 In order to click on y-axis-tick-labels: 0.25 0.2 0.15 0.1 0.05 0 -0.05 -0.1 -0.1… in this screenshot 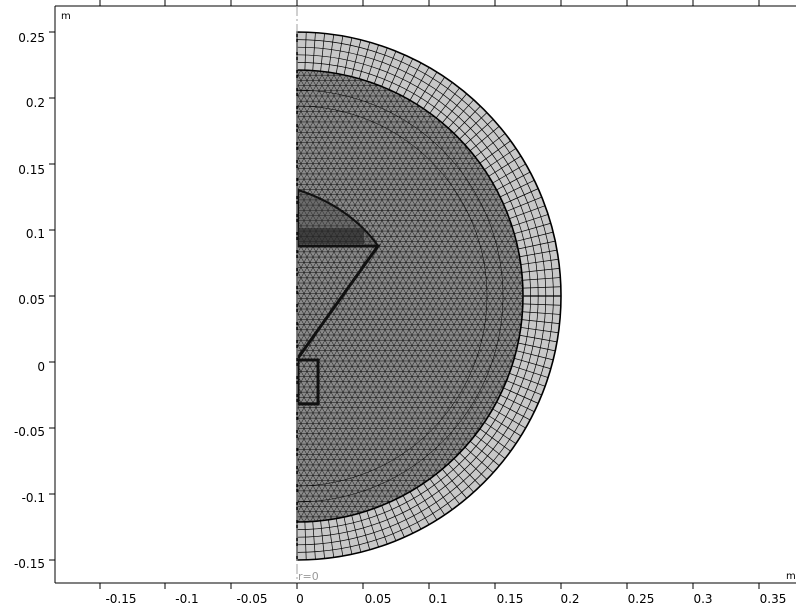, I will do `click(29, 301)`.